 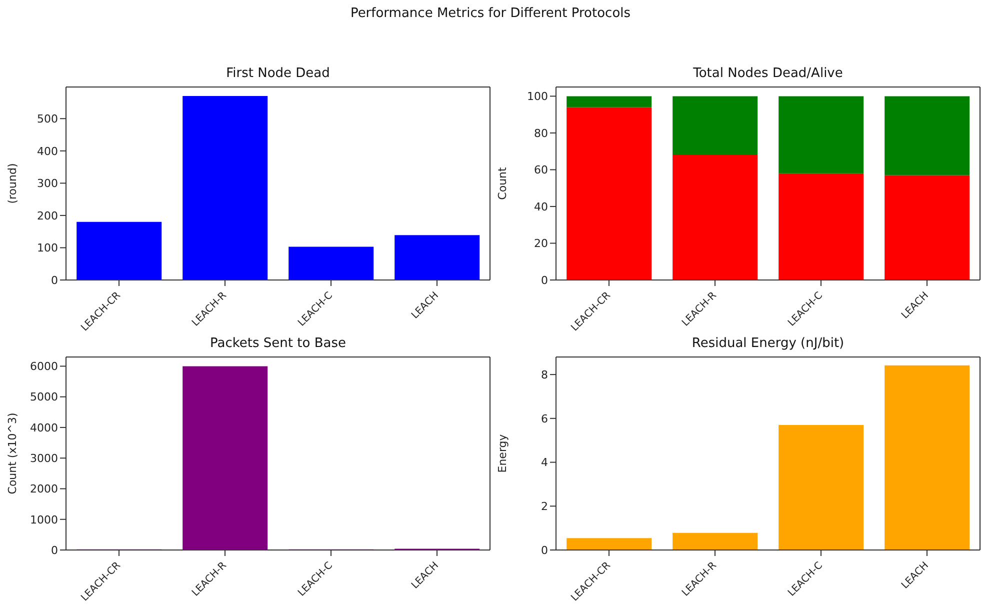 What do you see at coordinates (490, 13) in the screenshot?
I see `text: Performance Metrics for Different Protocols` at bounding box center [490, 13].